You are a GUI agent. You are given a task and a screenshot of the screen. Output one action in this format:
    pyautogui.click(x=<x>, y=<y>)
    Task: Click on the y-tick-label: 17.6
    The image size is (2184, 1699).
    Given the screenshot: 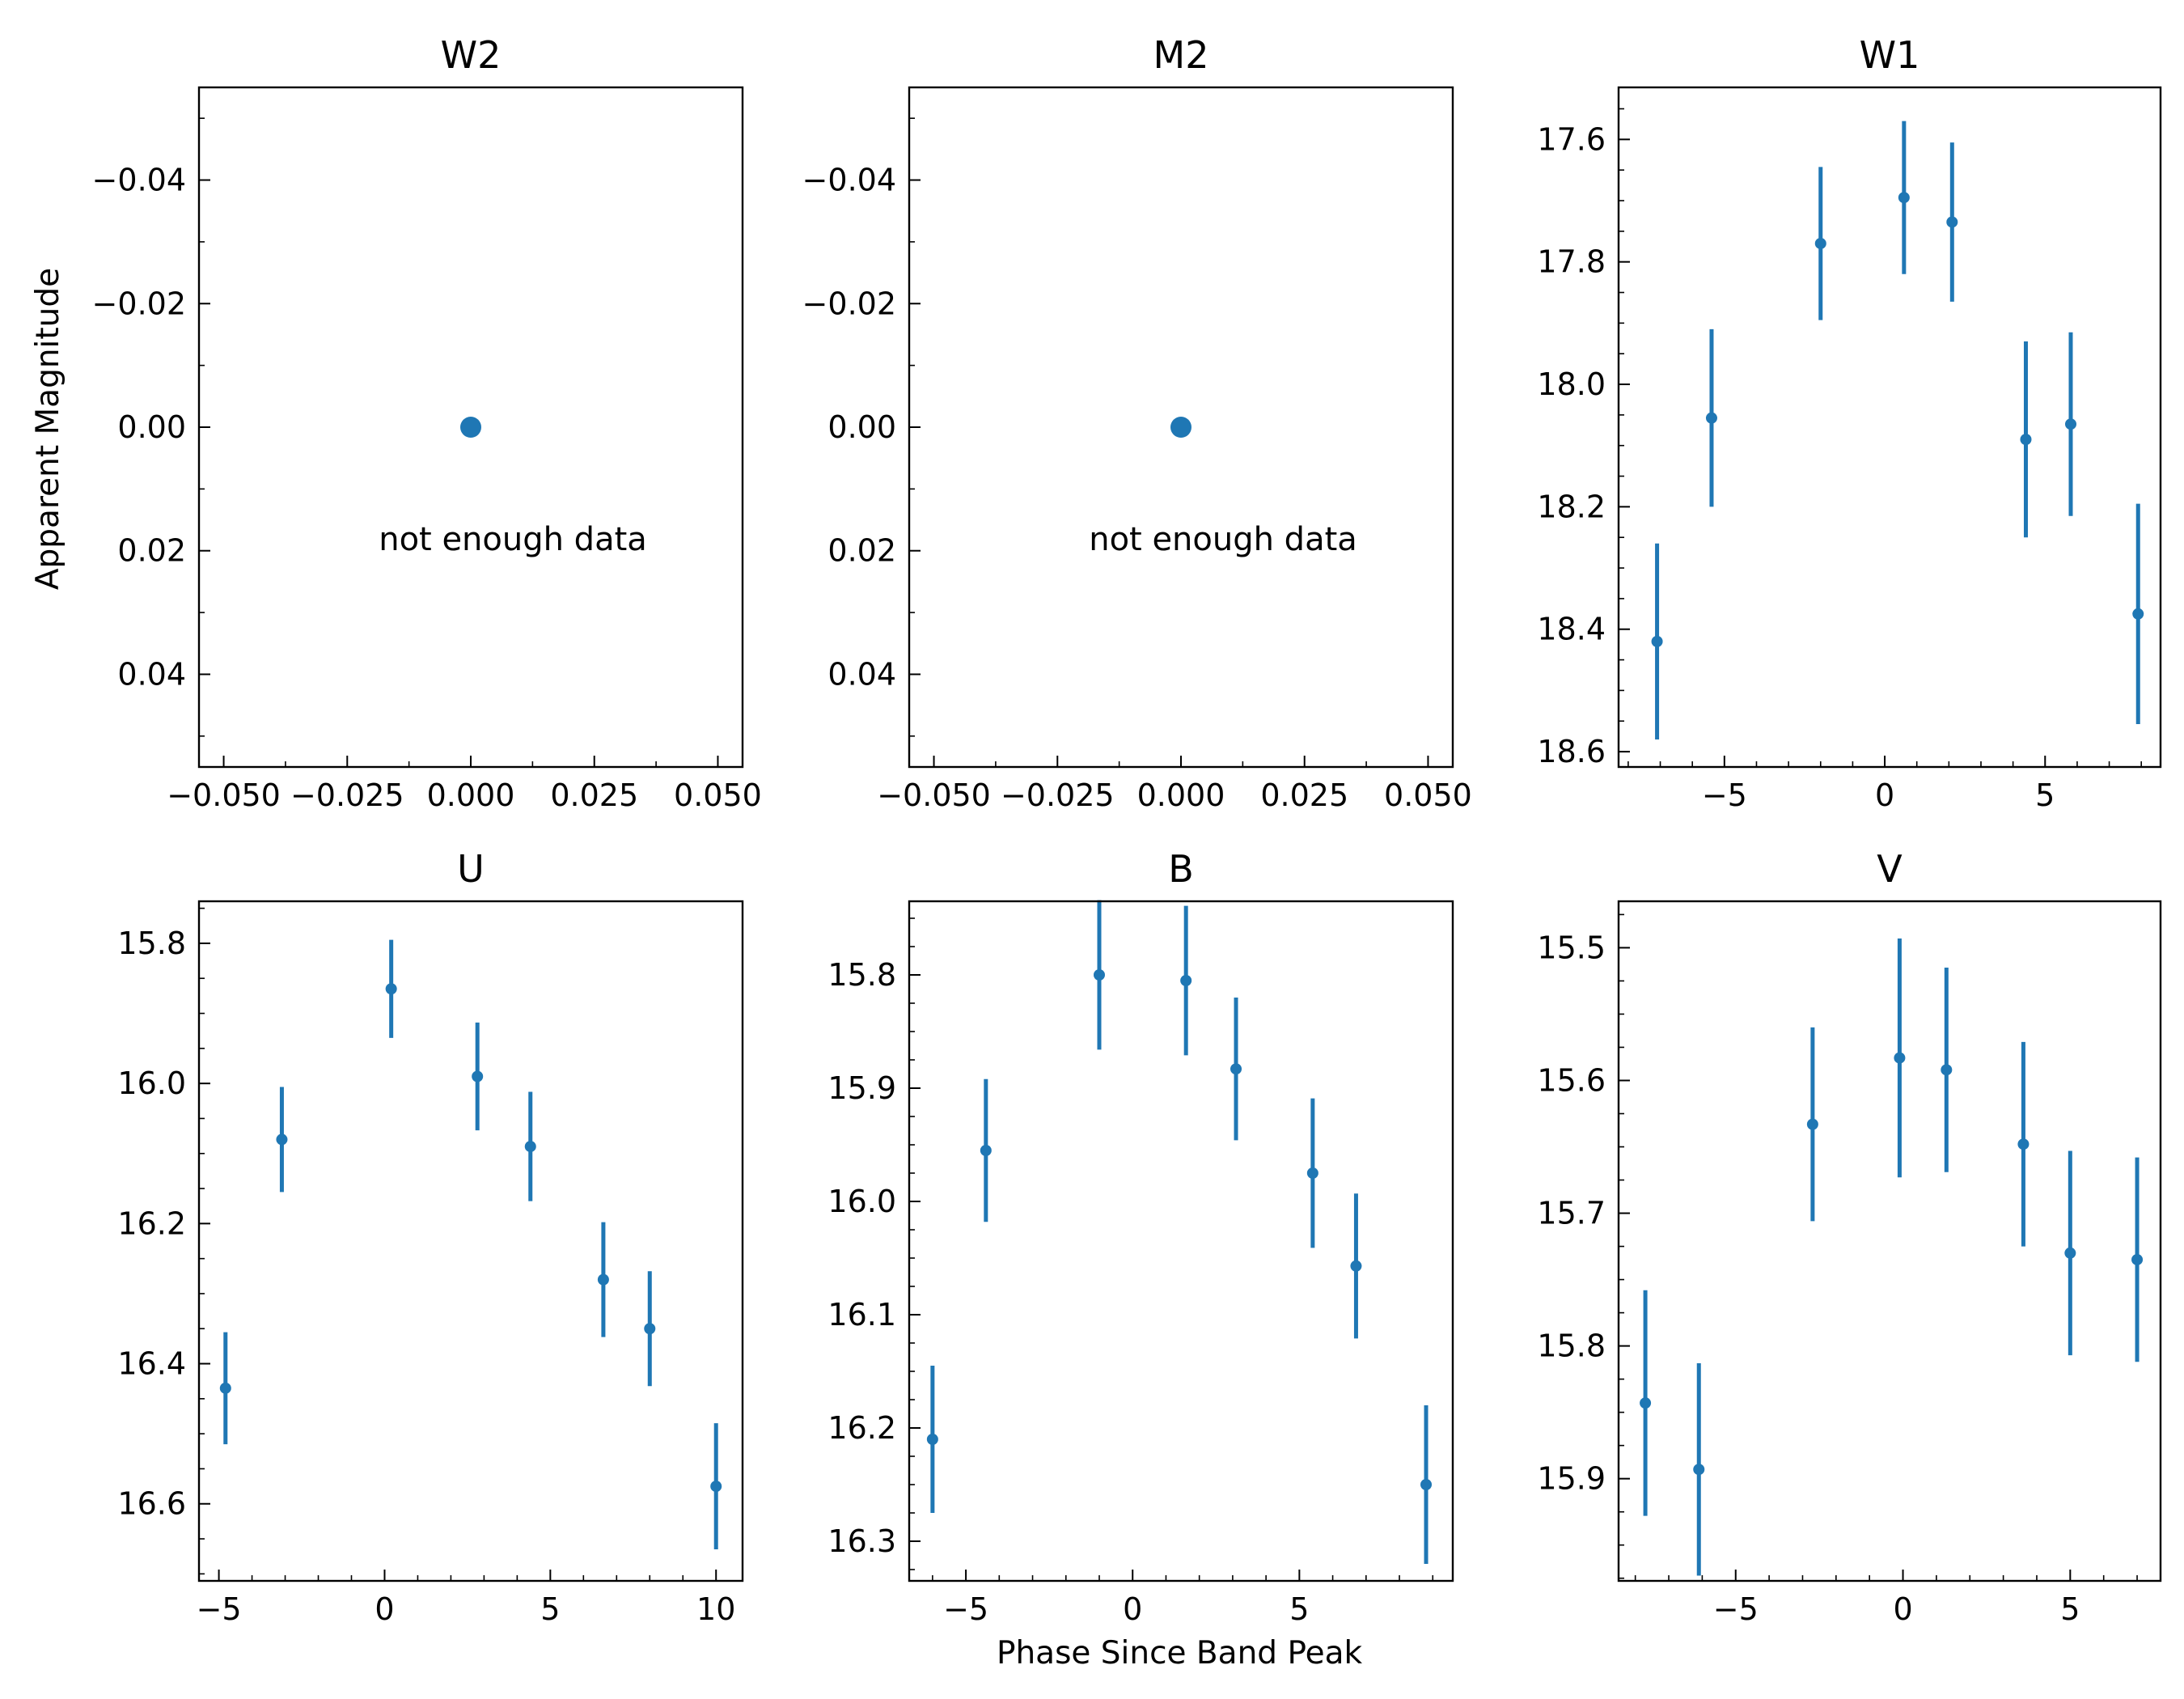 What is the action you would take?
    pyautogui.click(x=1571, y=139)
    